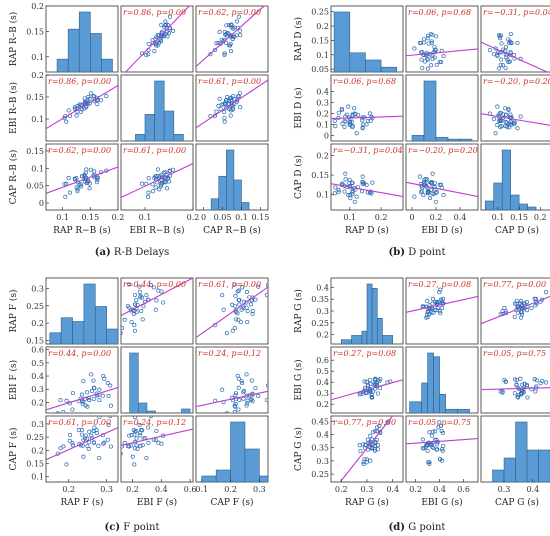 This screenshot has height=536, width=550. What do you see at coordinates (79, 150) in the screenshot?
I see `corr-label: r=0.62, p=0.00` at bounding box center [79, 150].